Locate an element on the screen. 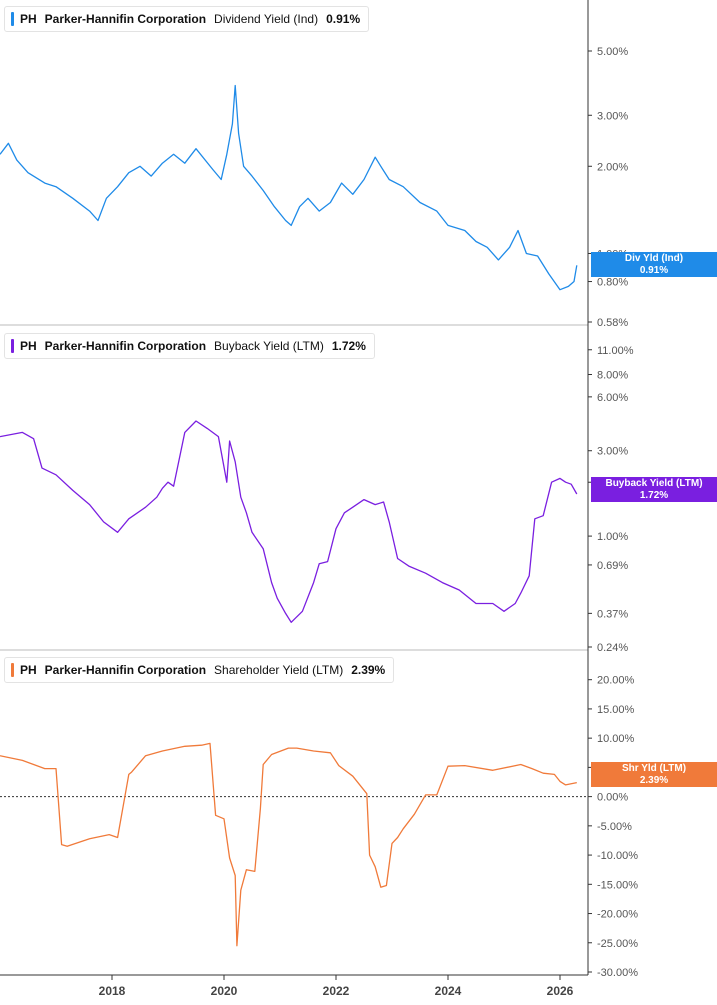 The image size is (717, 1005). y-tick-label: 0.69% is located at coordinates (612, 566).